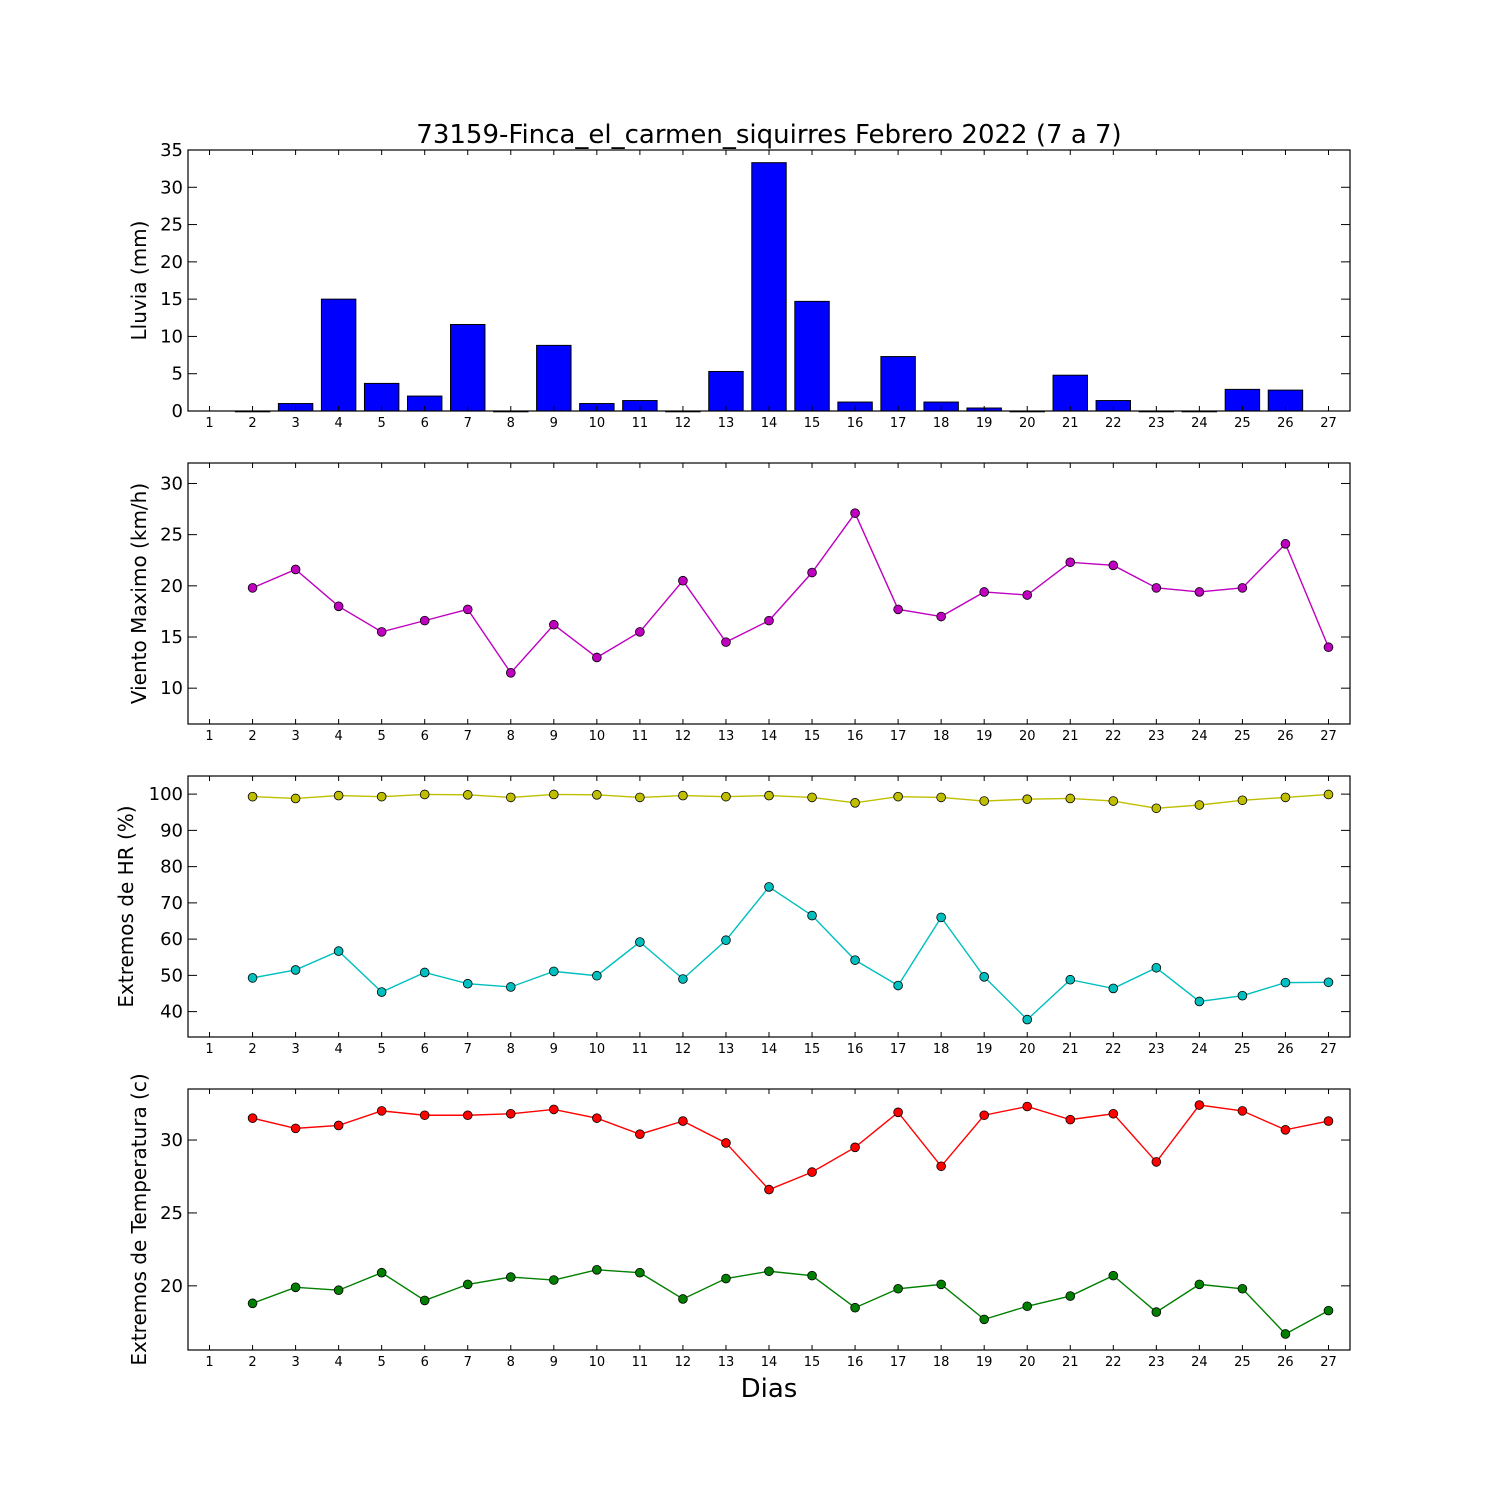 Image resolution: width=1500 pixels, height=1500 pixels. What do you see at coordinates (1285, 423) in the screenshot?
I see `x-tick-label: 26` at bounding box center [1285, 423].